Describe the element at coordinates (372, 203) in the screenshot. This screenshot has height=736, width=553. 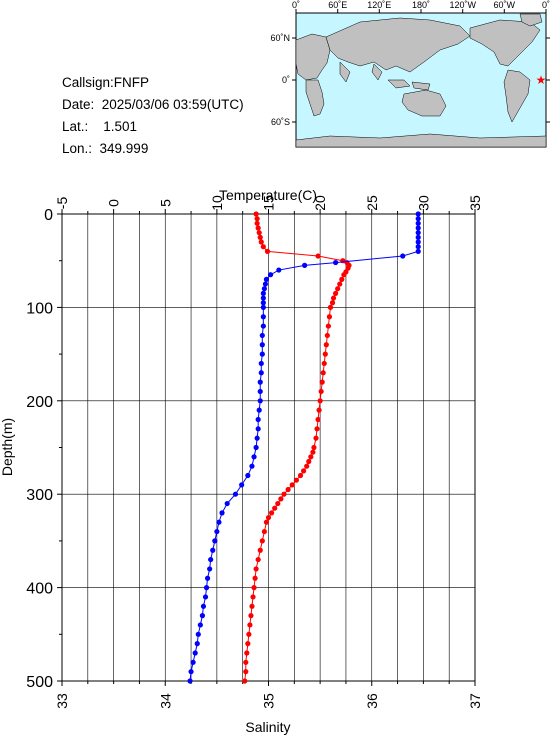
I see `temperature-tick-label: 25` at that location.